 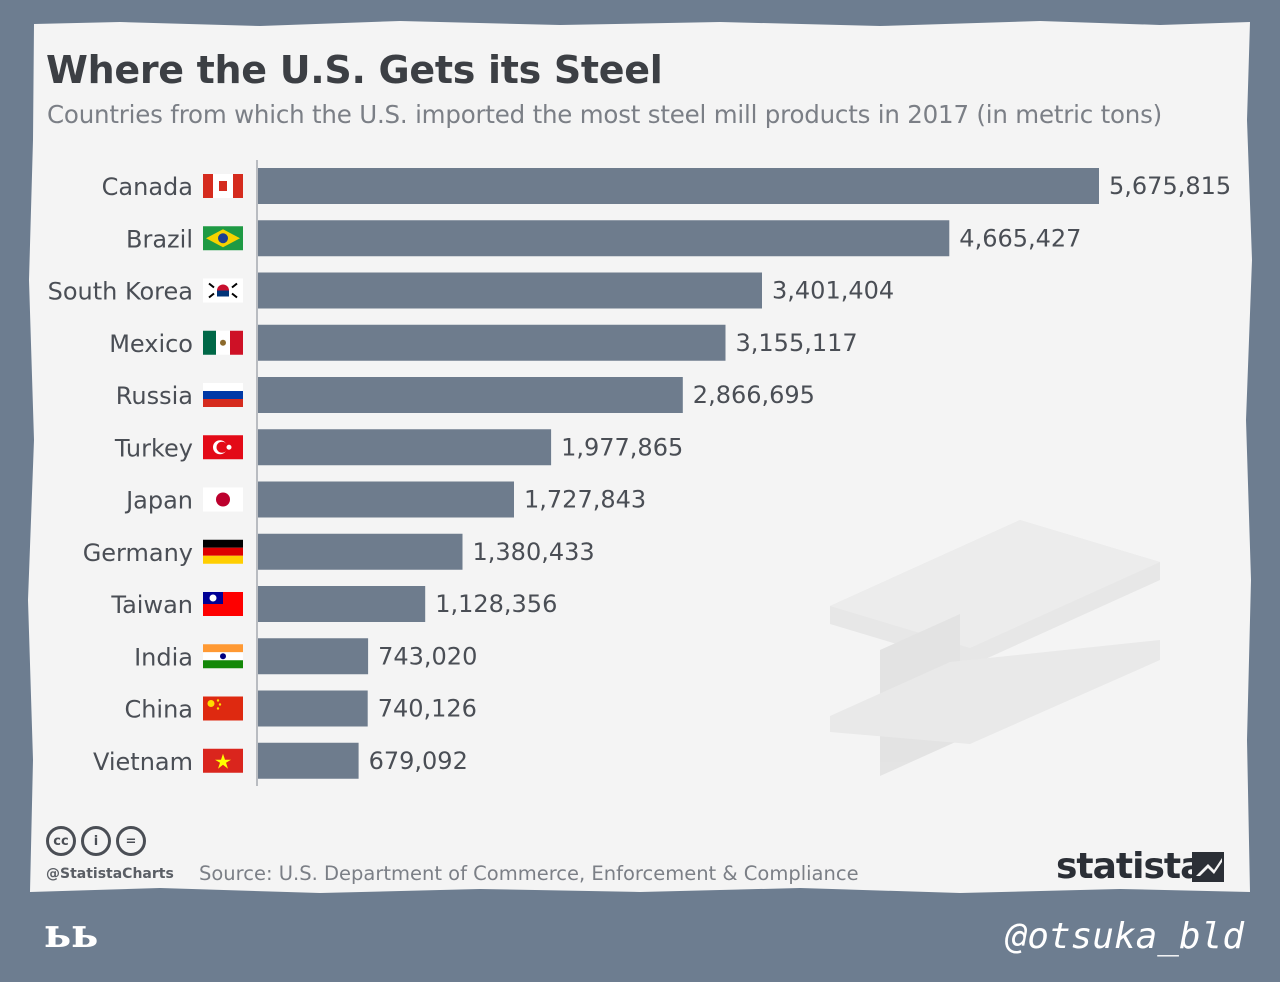 What do you see at coordinates (223, 395) in the screenshot?
I see `russia-flag-icon` at bounding box center [223, 395].